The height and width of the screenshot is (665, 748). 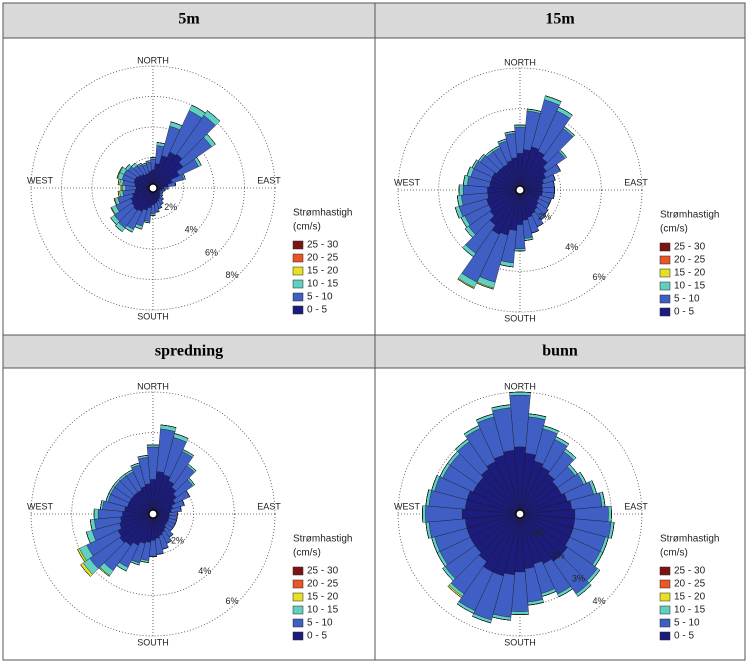 I want to click on panel-title: bunn, so click(x=560, y=351).